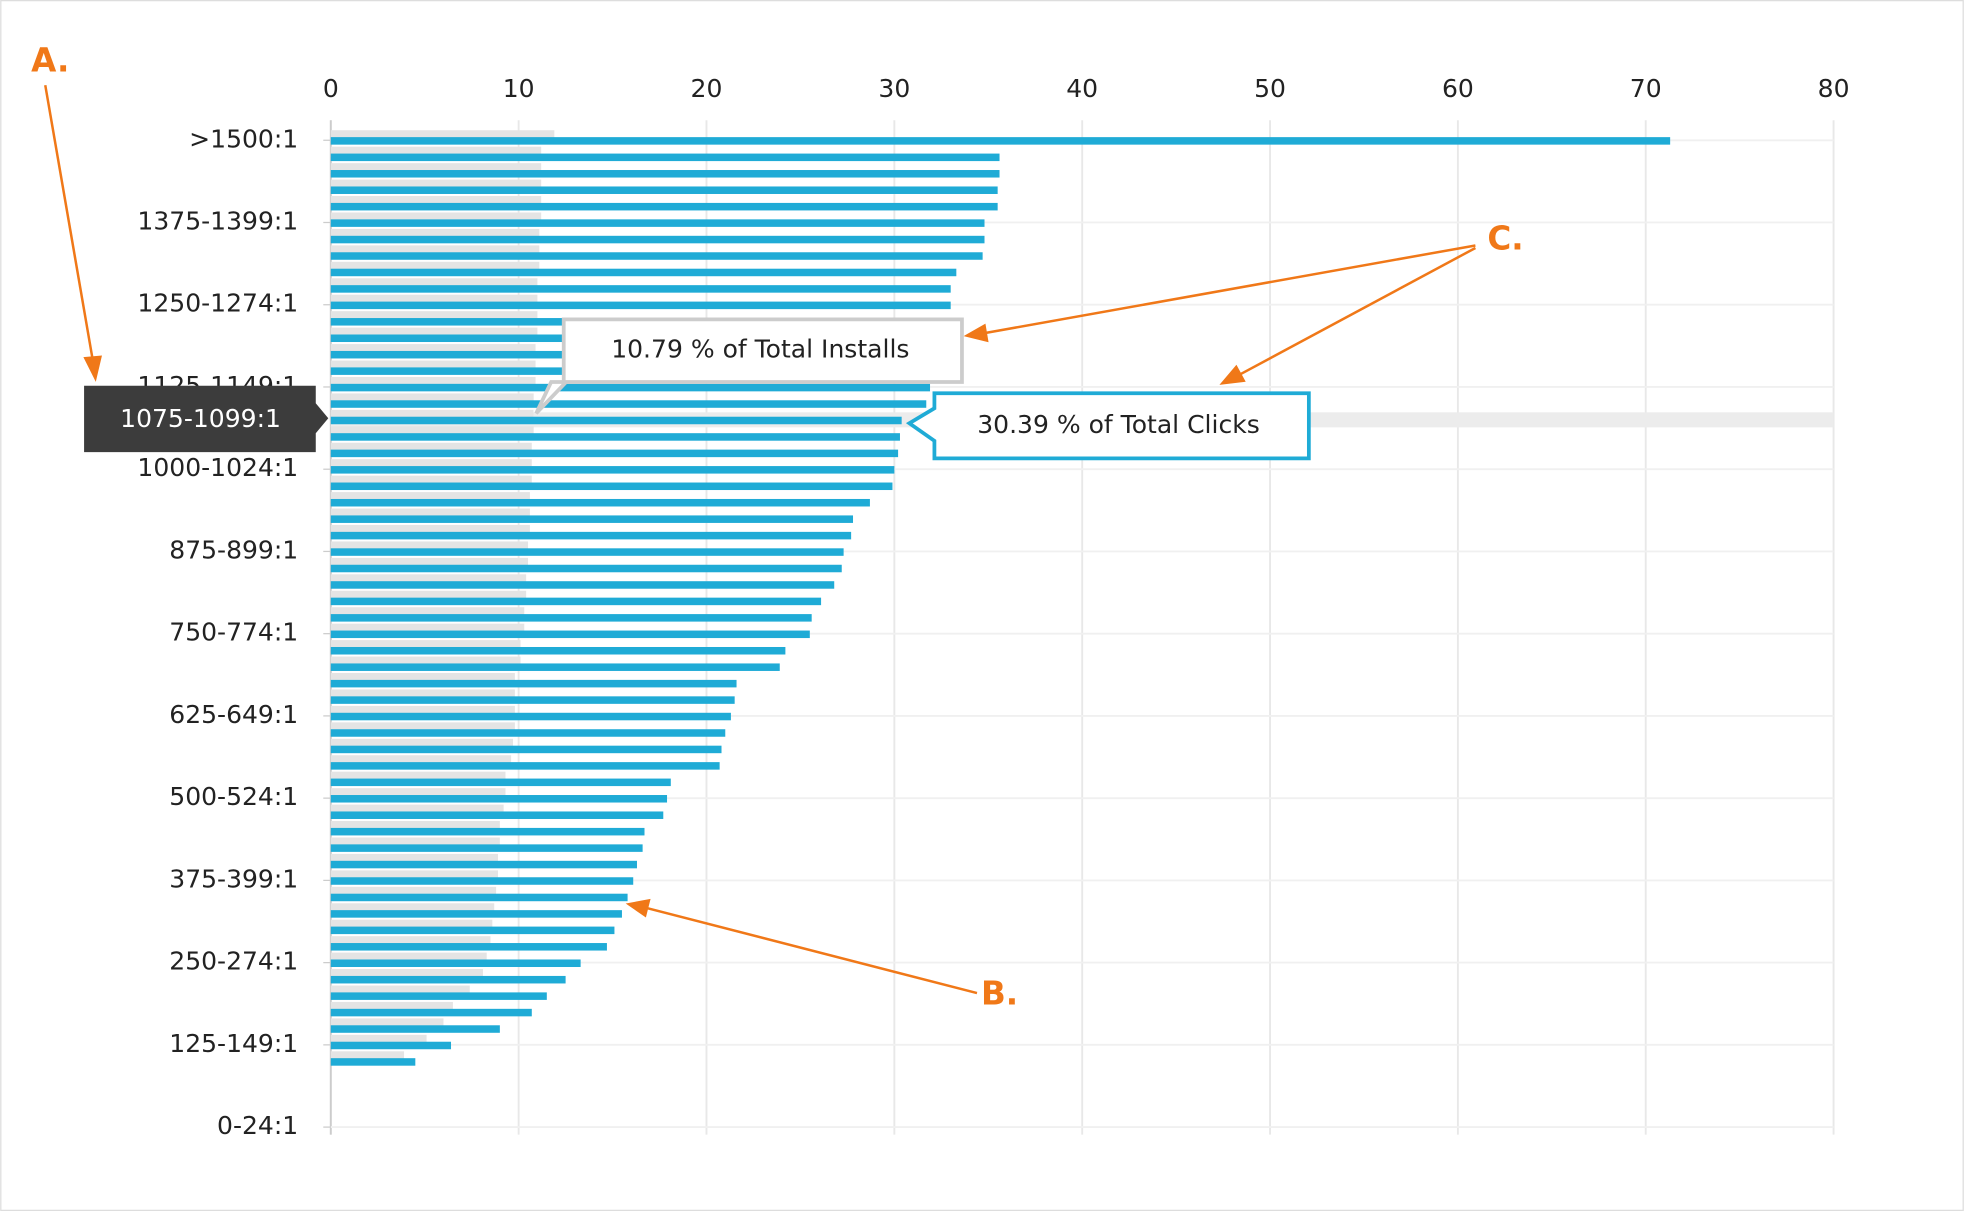  I want to click on annotation-c: C., so click(1505, 238).